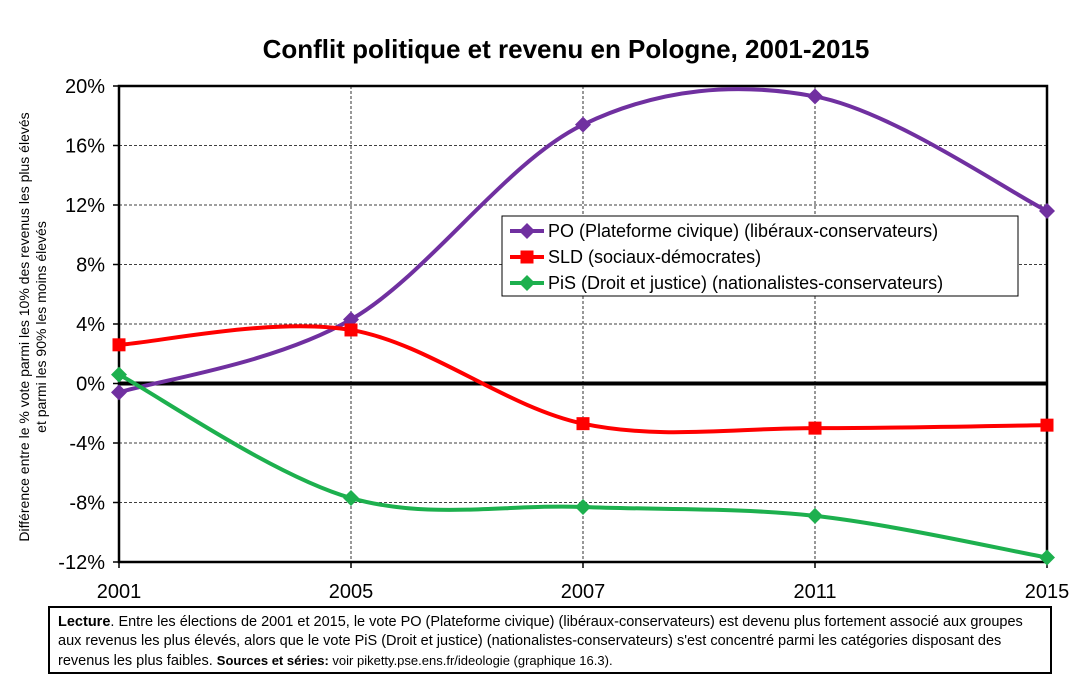 This screenshot has width=1092, height=697. I want to click on x-tick-label: 2005, so click(351, 592).